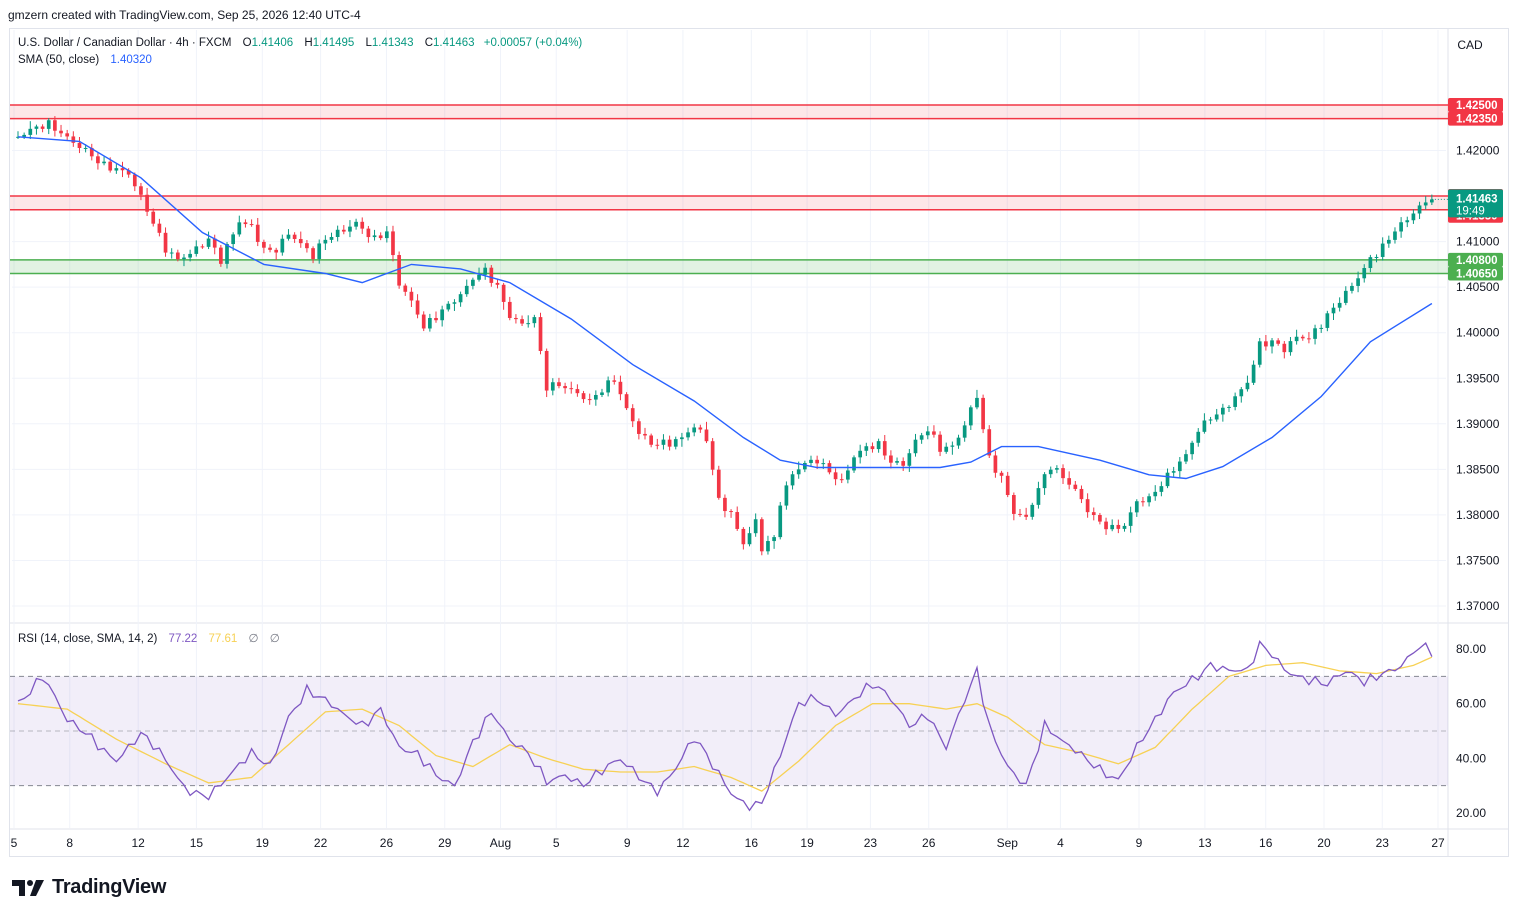  I want to click on price-tick-label: 1.38000, so click(1478, 515).